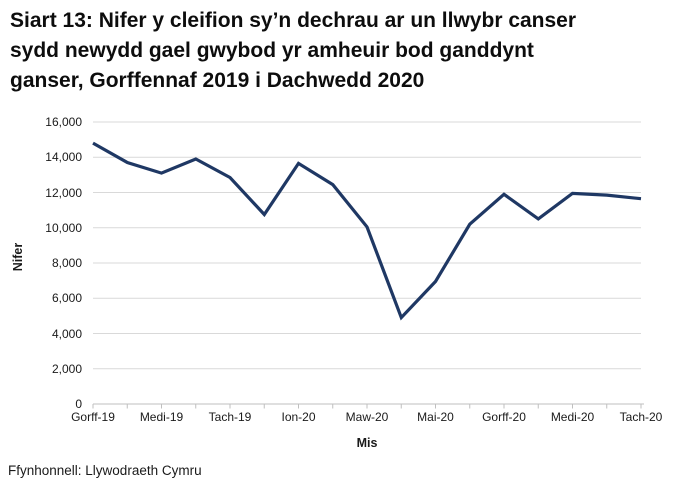  Describe the element at coordinates (105, 470) in the screenshot. I see `source-note: Ffynhonnell: Llywodraeth Cymru` at that location.